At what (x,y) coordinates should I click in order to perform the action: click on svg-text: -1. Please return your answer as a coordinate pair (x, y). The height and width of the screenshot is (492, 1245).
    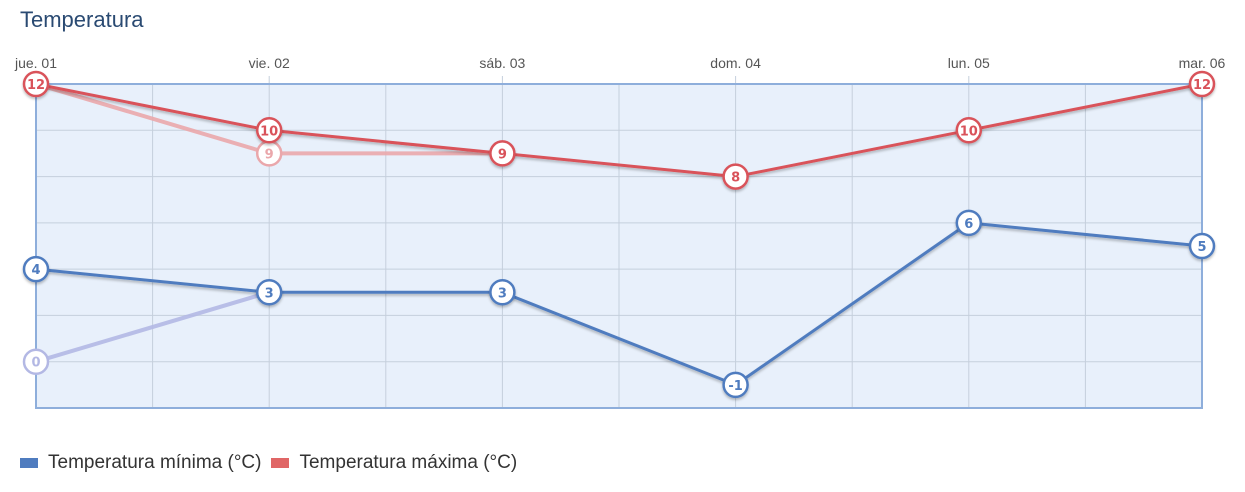
    Looking at the image, I should click on (735, 386).